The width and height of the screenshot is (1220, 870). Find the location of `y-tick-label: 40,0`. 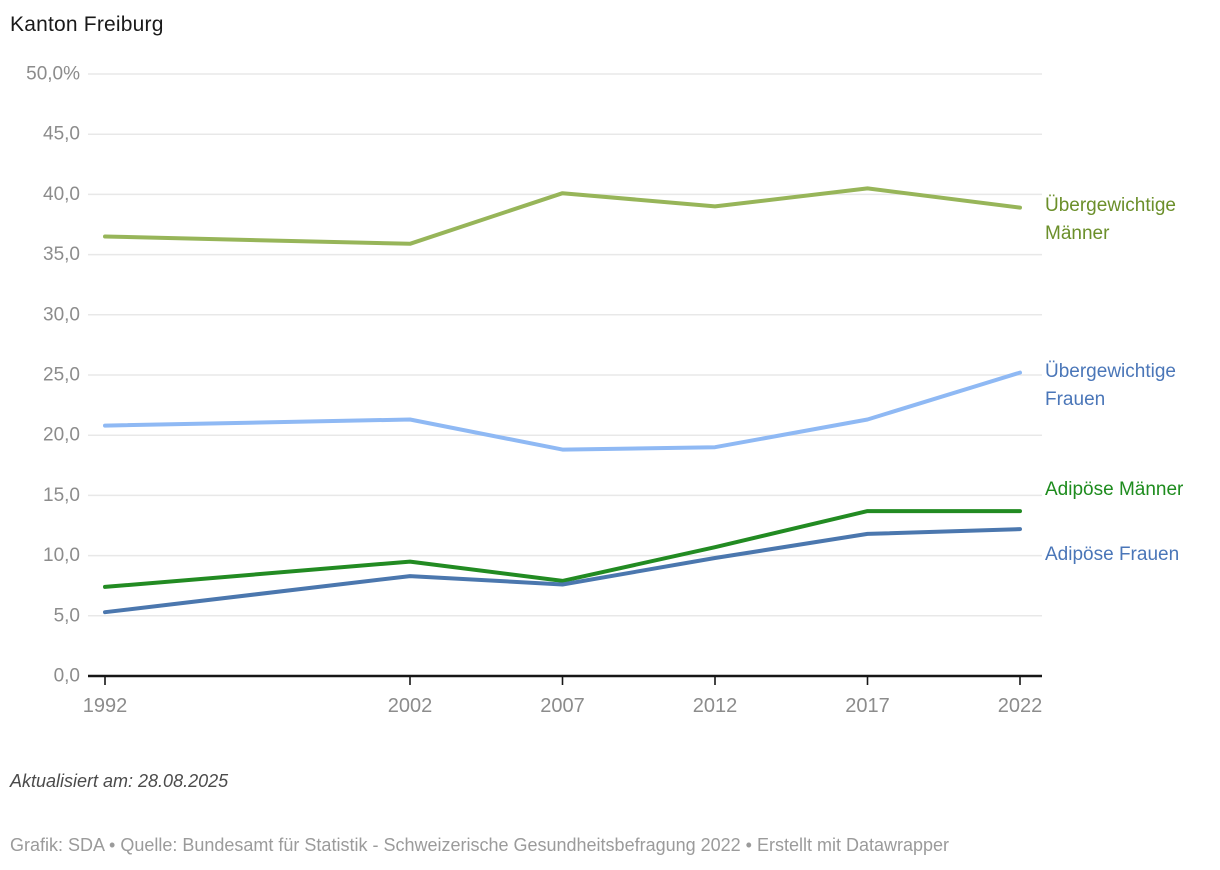

y-tick-label: 40,0 is located at coordinates (61, 194).